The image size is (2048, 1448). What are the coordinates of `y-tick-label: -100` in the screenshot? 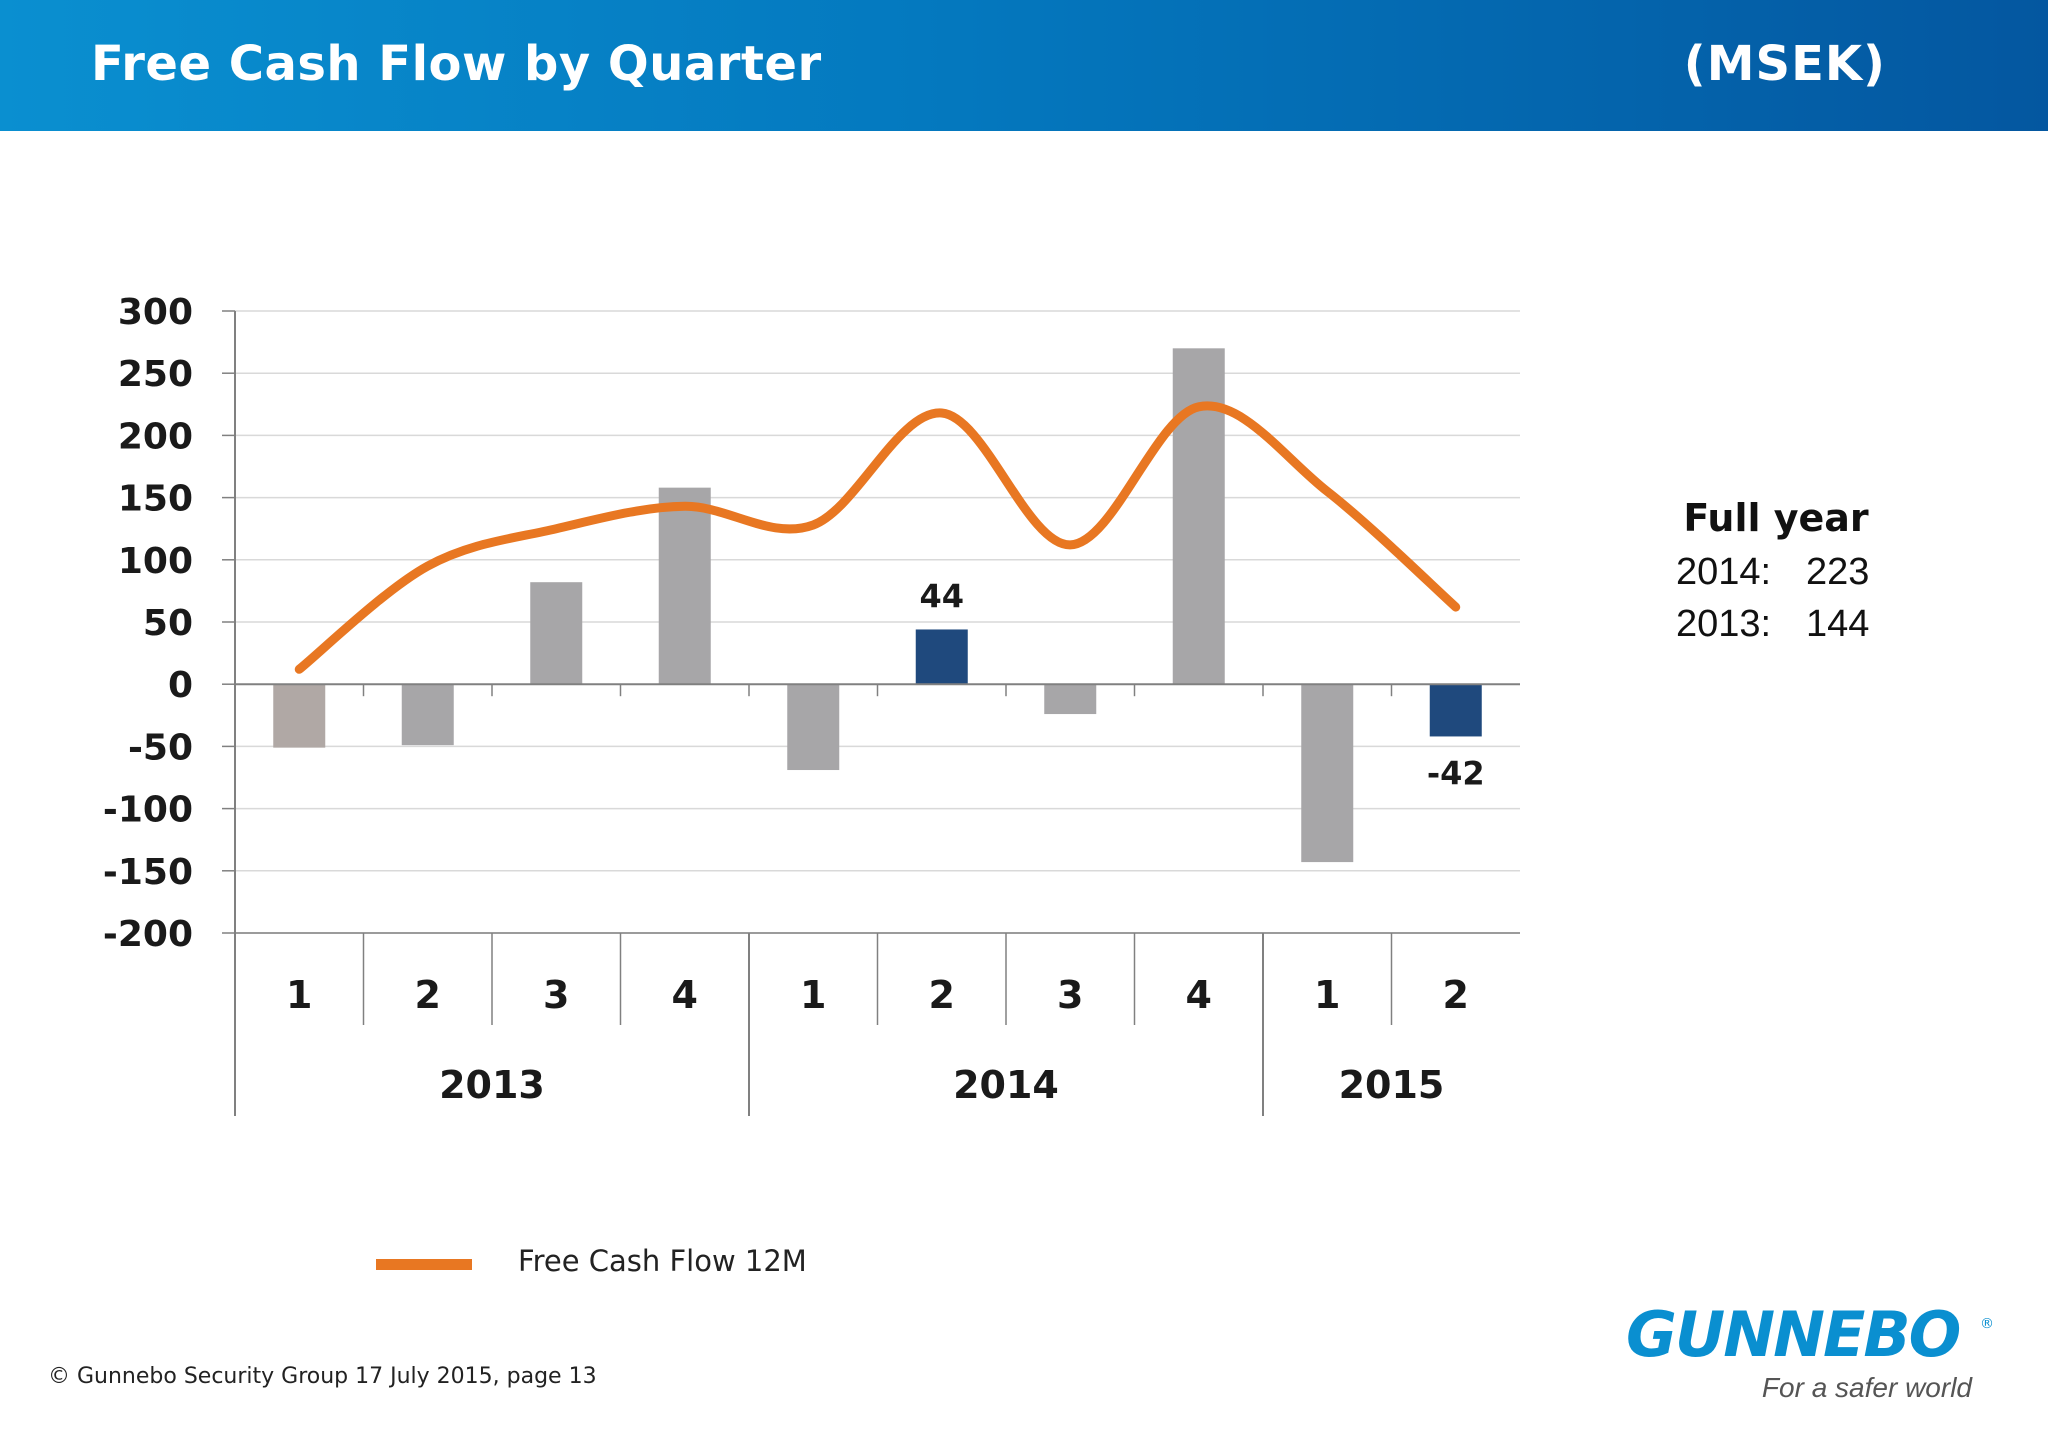 It's located at (148, 810).